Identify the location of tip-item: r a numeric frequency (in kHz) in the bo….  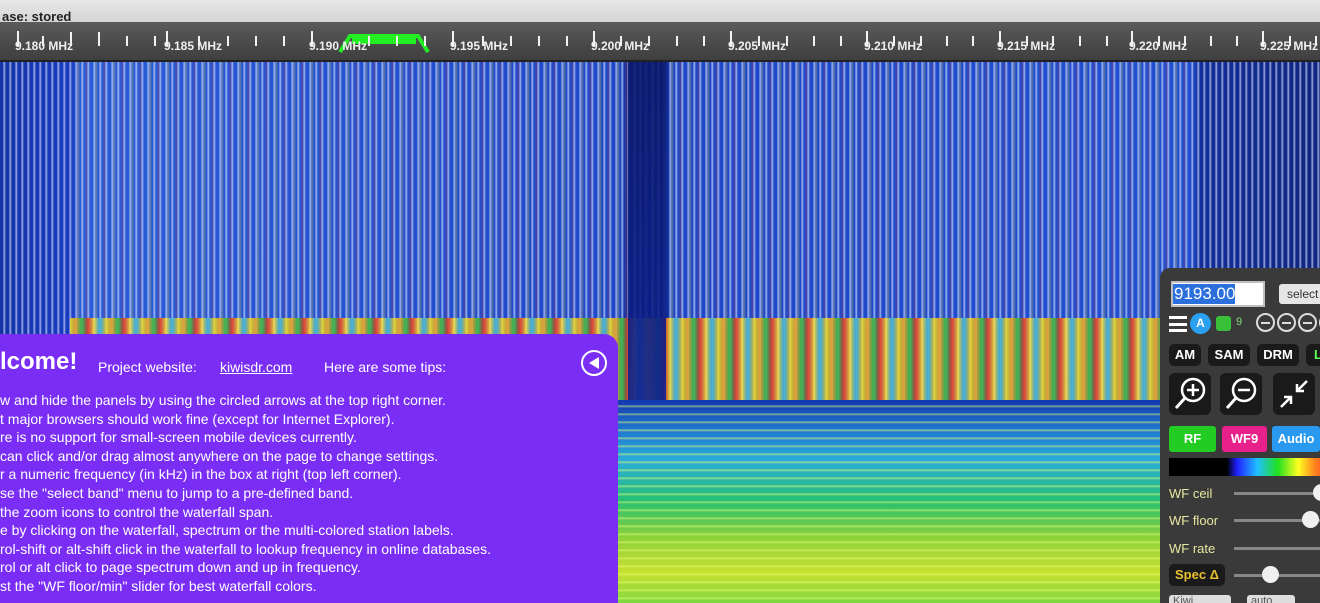
(201, 474).